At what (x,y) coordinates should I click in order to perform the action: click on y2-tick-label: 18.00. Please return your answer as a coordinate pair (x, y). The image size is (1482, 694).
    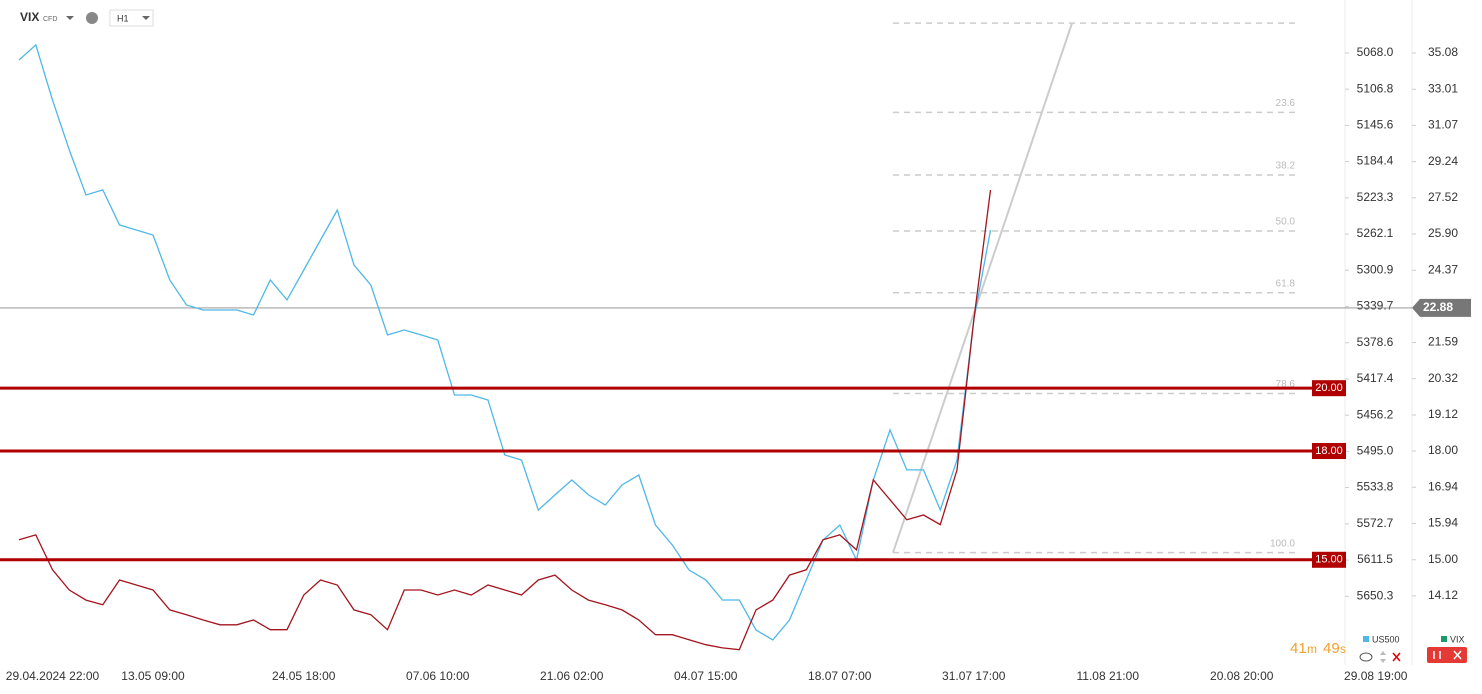
    Looking at the image, I should click on (1443, 450).